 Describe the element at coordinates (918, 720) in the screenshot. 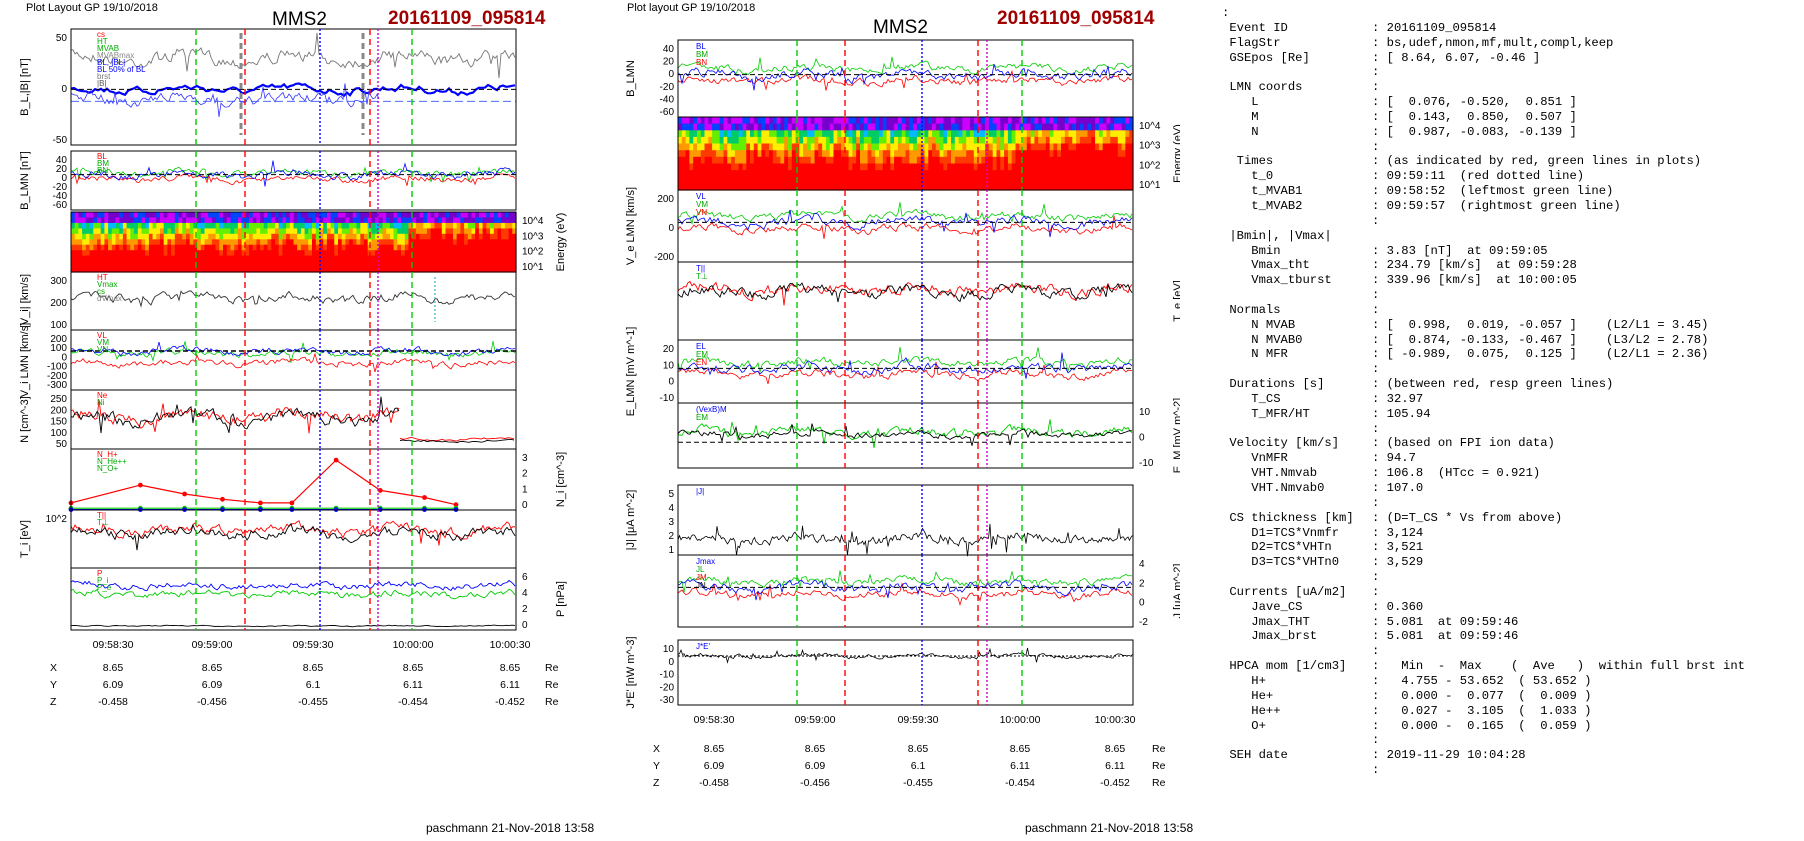

I see `time-tick-label: 09:59:30` at that location.